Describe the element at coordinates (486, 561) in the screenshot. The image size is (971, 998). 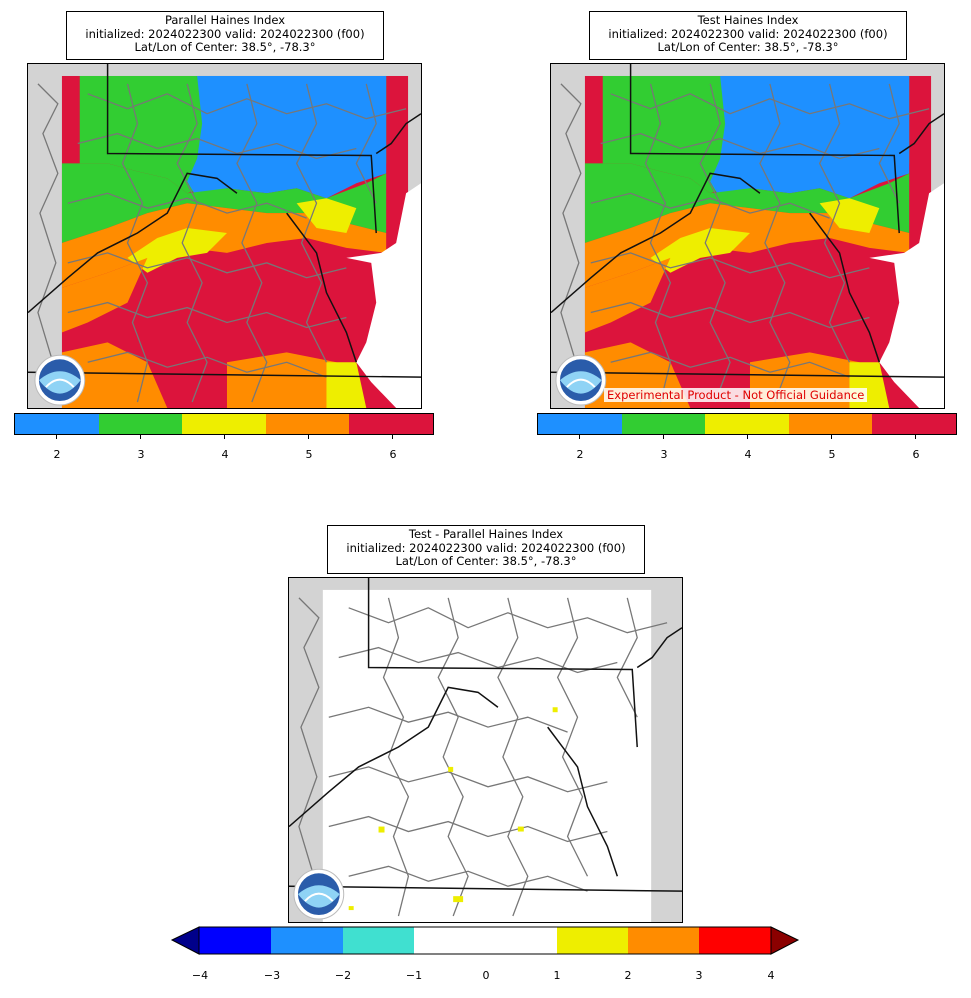
I see `difference-center-text: Lat/Lon of Center: 38.5°, -78.3°` at that location.